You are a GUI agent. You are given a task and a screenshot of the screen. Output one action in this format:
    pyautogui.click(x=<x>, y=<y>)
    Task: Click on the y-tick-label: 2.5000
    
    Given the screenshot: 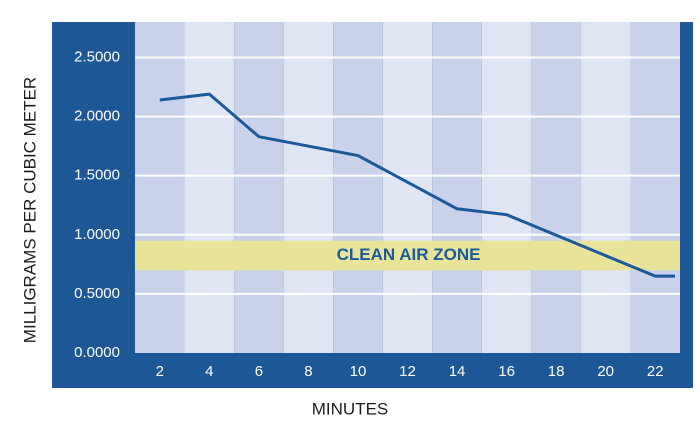 What is the action you would take?
    pyautogui.click(x=97, y=56)
    